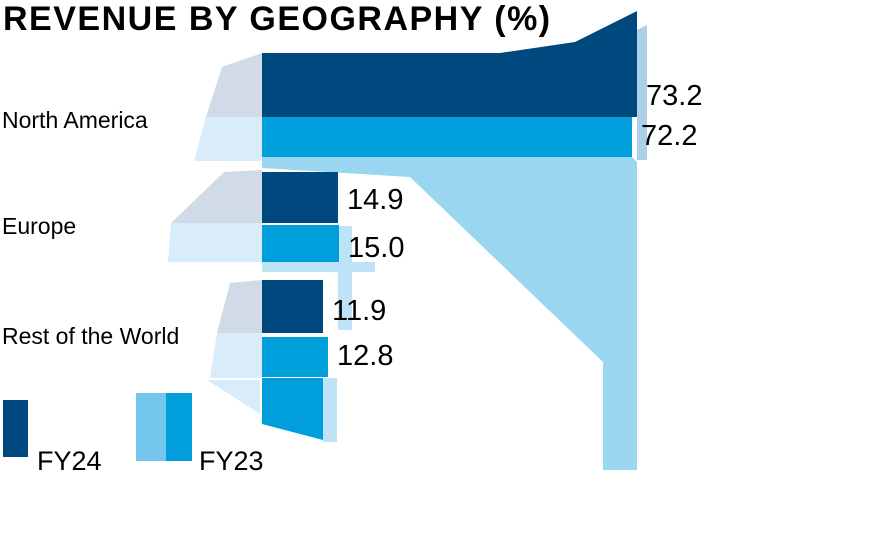  What do you see at coordinates (292, 409) in the screenshot?
I see `artifact-row-bottom-smear` at bounding box center [292, 409].